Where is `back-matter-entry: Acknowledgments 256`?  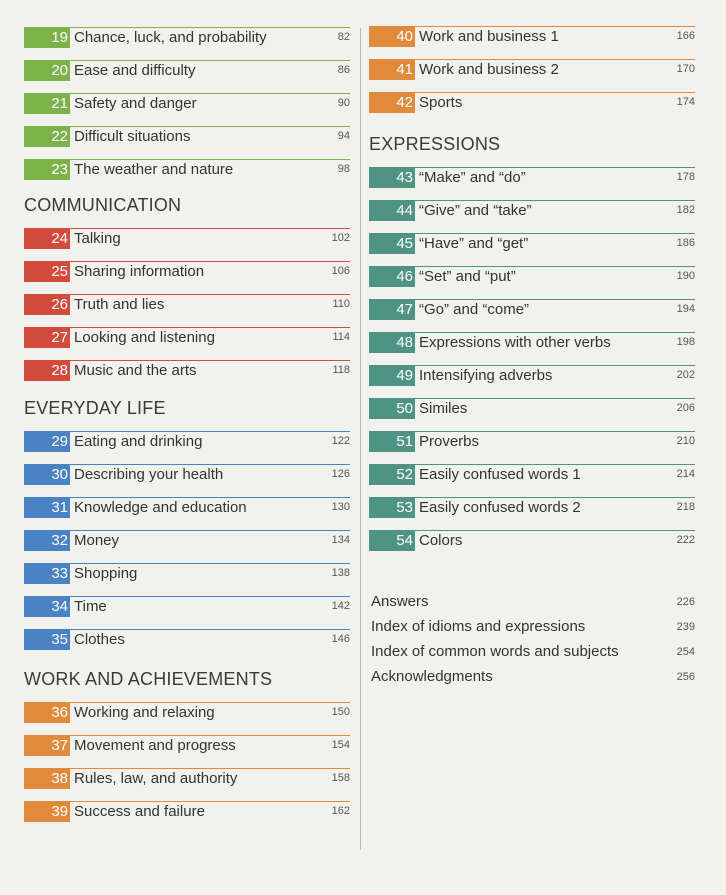
back-matter-entry: Acknowledgments 256 is located at coordinates (532, 680).